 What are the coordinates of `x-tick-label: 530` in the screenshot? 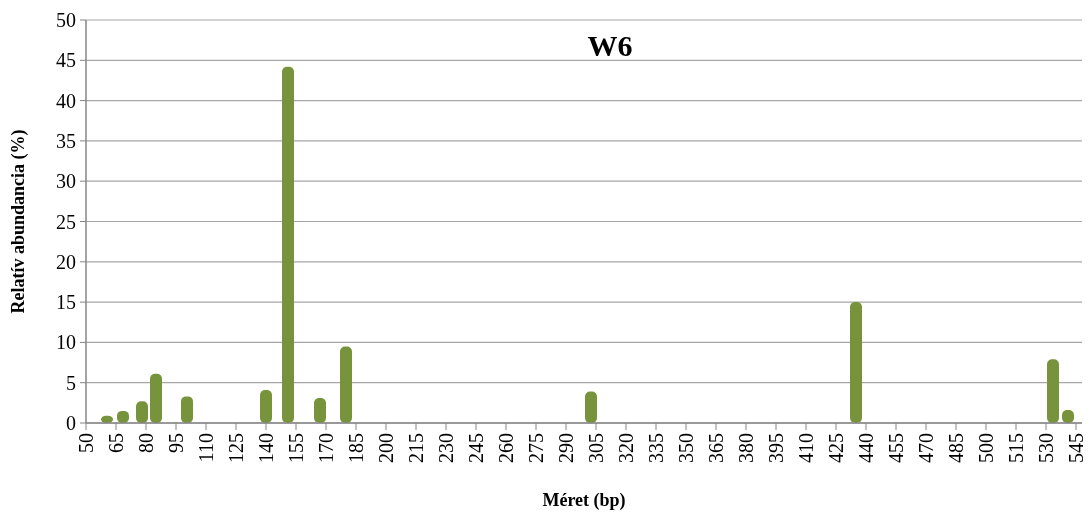 It's located at (1046, 448).